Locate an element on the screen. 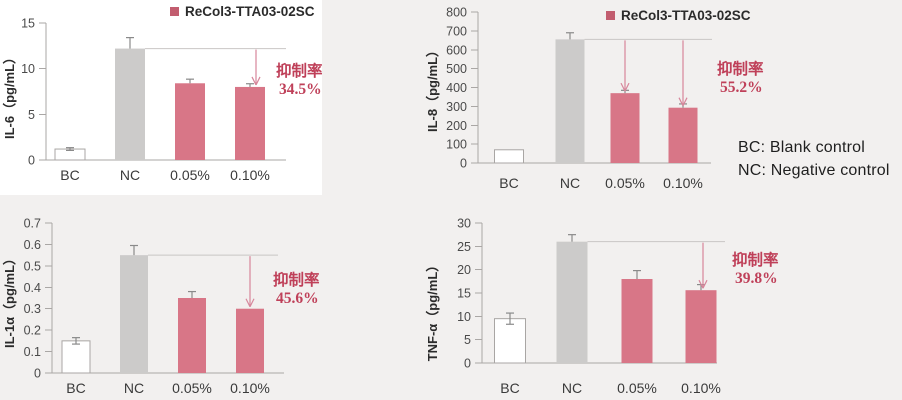  y-axis-title: TNF-α（pg/mL） is located at coordinates (432, 310).